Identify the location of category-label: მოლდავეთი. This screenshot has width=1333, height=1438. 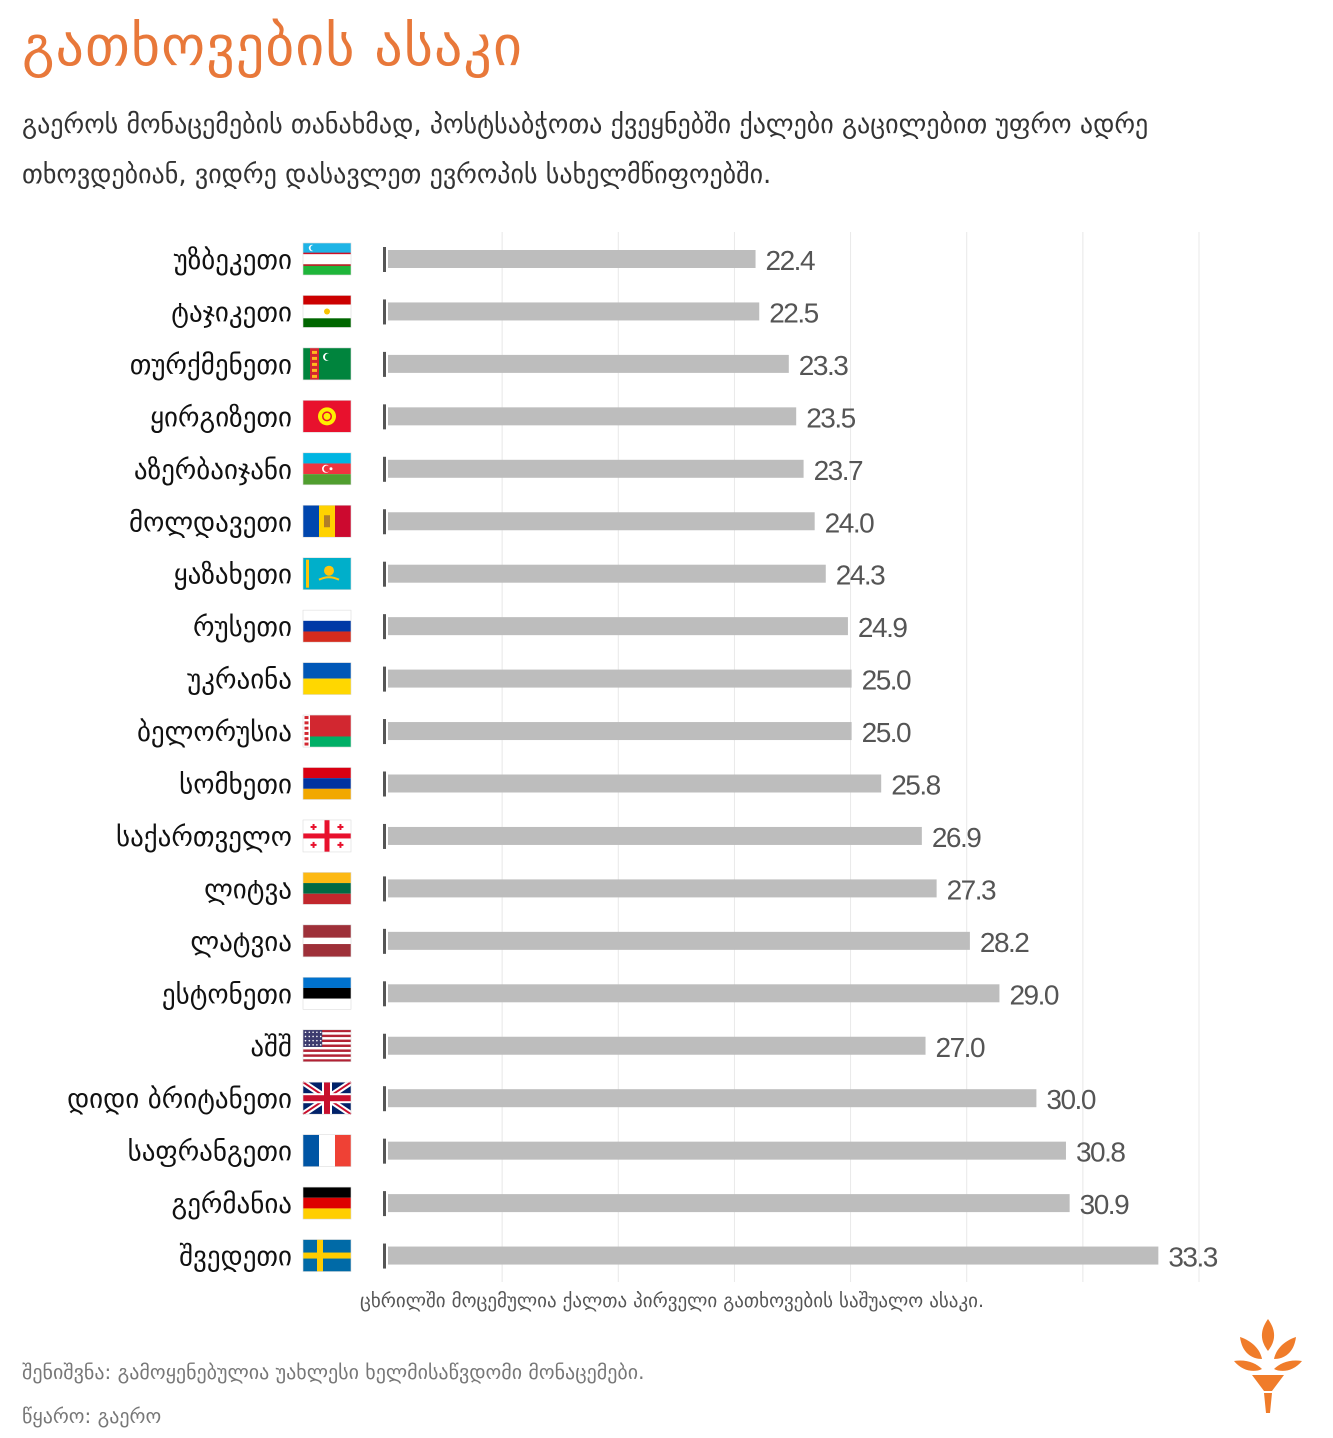
(210, 522).